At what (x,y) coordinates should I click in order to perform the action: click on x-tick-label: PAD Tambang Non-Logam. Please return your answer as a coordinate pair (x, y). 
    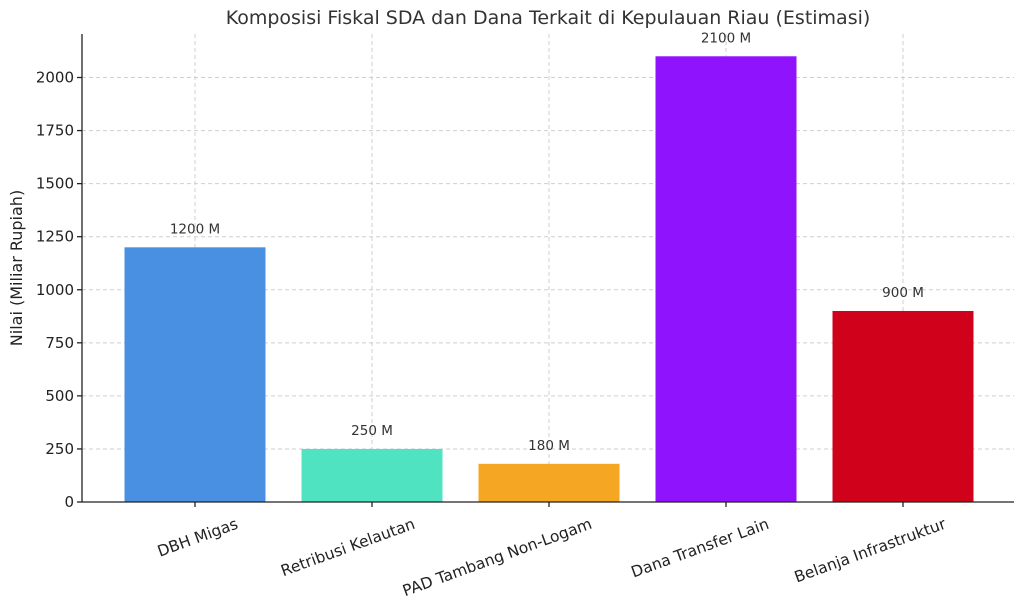
    Looking at the image, I should click on (497, 557).